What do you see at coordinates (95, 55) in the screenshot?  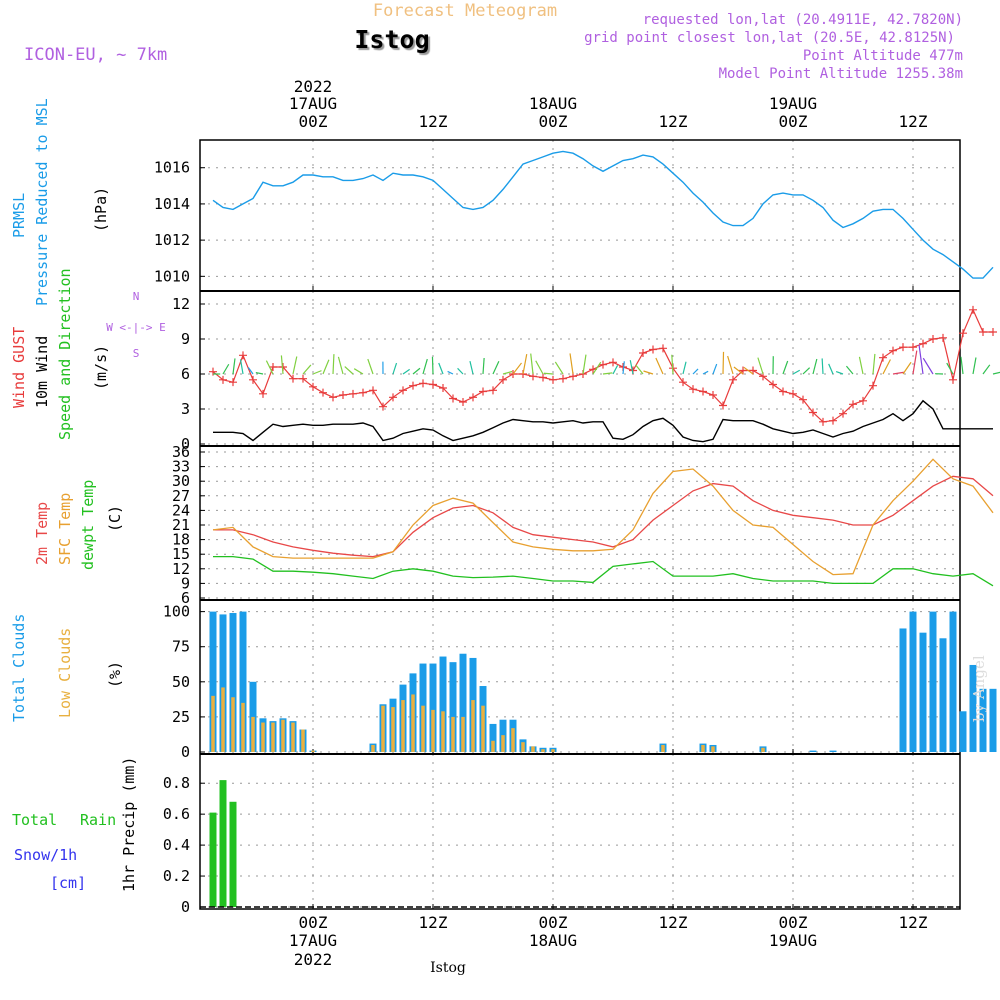 I see `model-label: ICON-EU, ~ 7km` at bounding box center [95, 55].